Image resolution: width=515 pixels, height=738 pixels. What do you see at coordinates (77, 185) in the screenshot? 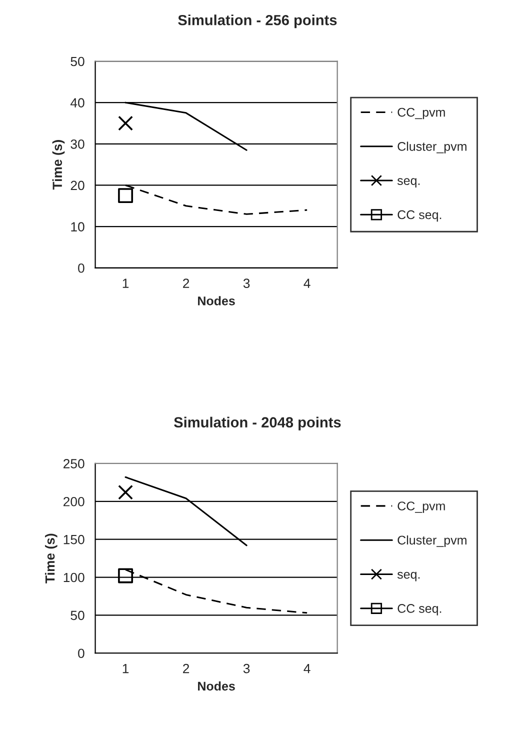
I see `y-tick-label: 20` at bounding box center [77, 185].